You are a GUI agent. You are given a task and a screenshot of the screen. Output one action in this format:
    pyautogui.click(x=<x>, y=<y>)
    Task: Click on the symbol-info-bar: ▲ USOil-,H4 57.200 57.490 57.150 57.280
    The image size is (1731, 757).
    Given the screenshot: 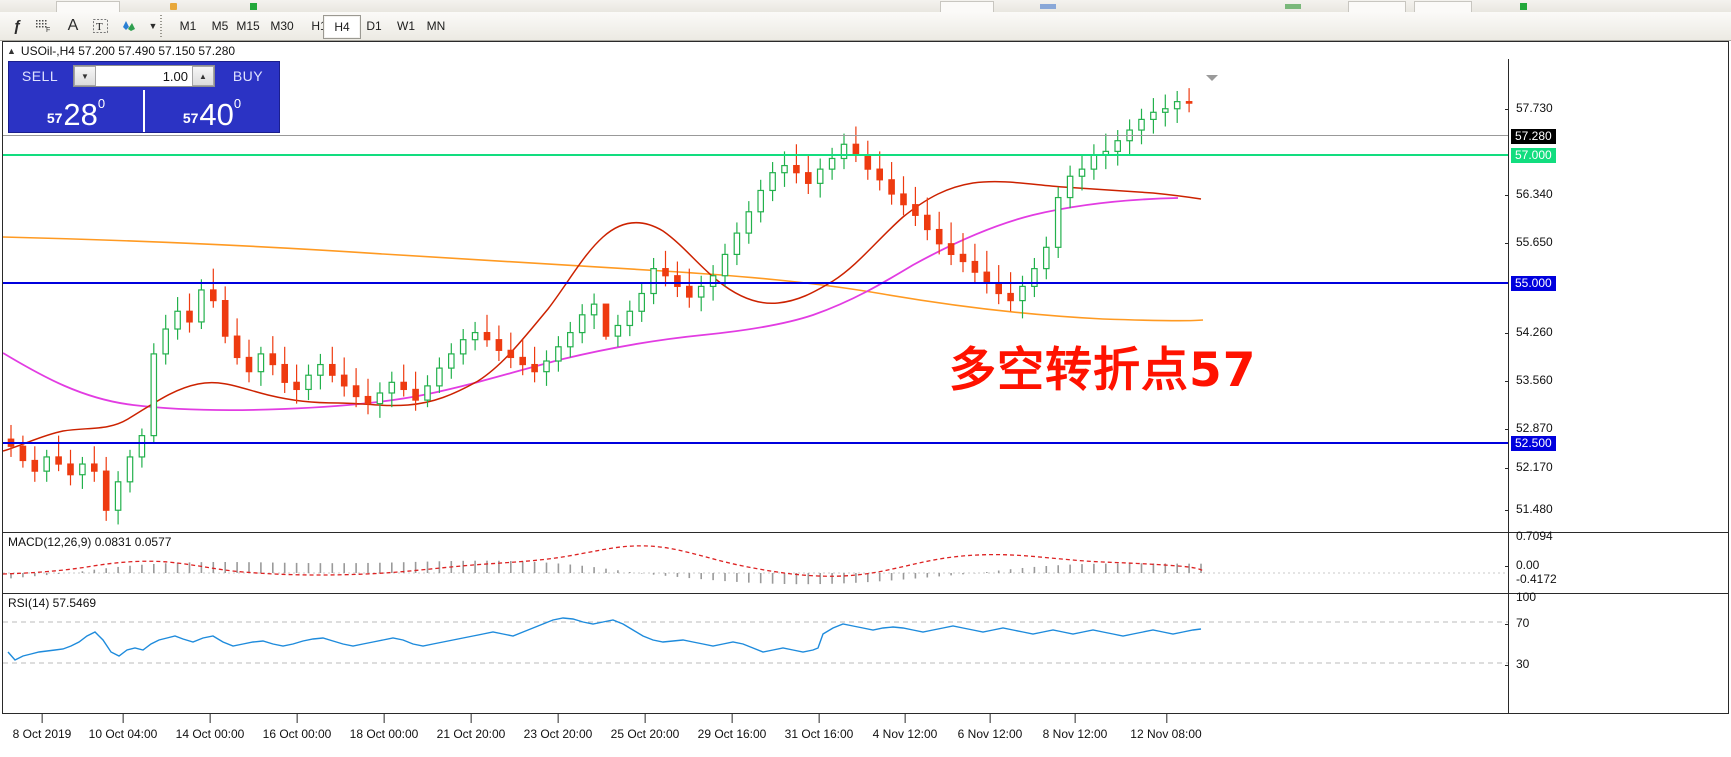 What is the action you would take?
    pyautogui.click(x=121, y=51)
    